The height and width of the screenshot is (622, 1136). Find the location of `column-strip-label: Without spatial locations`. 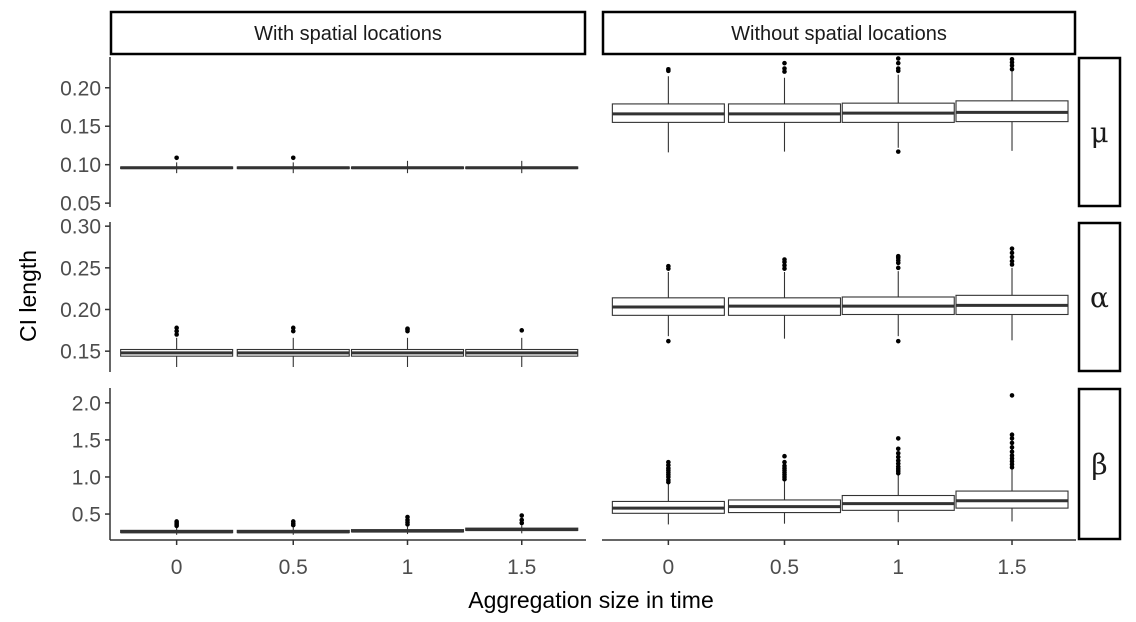

column-strip-label: Without spatial locations is located at coordinates (839, 34).